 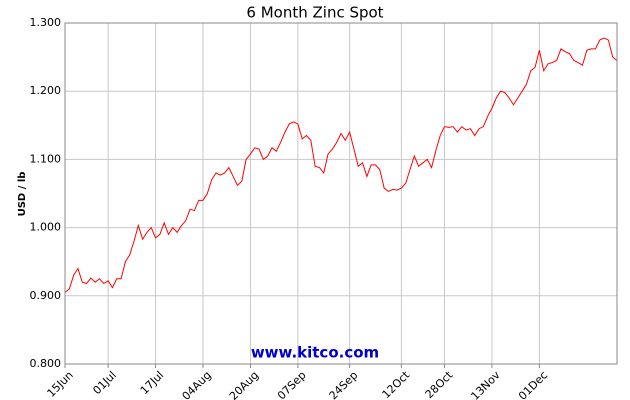 I want to click on y-tick-label: 0.800, so click(x=46, y=363).